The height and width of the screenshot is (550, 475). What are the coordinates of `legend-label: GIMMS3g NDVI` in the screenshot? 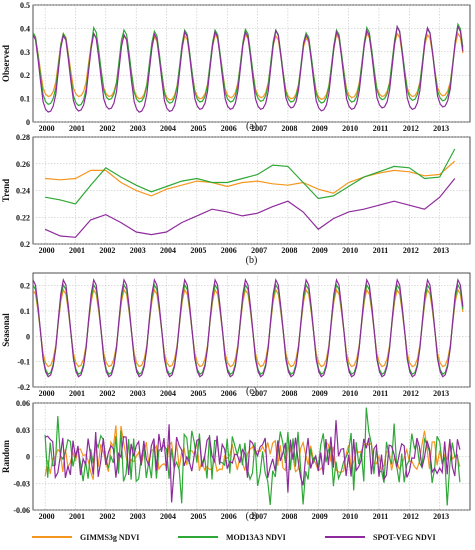 It's located at (109, 537).